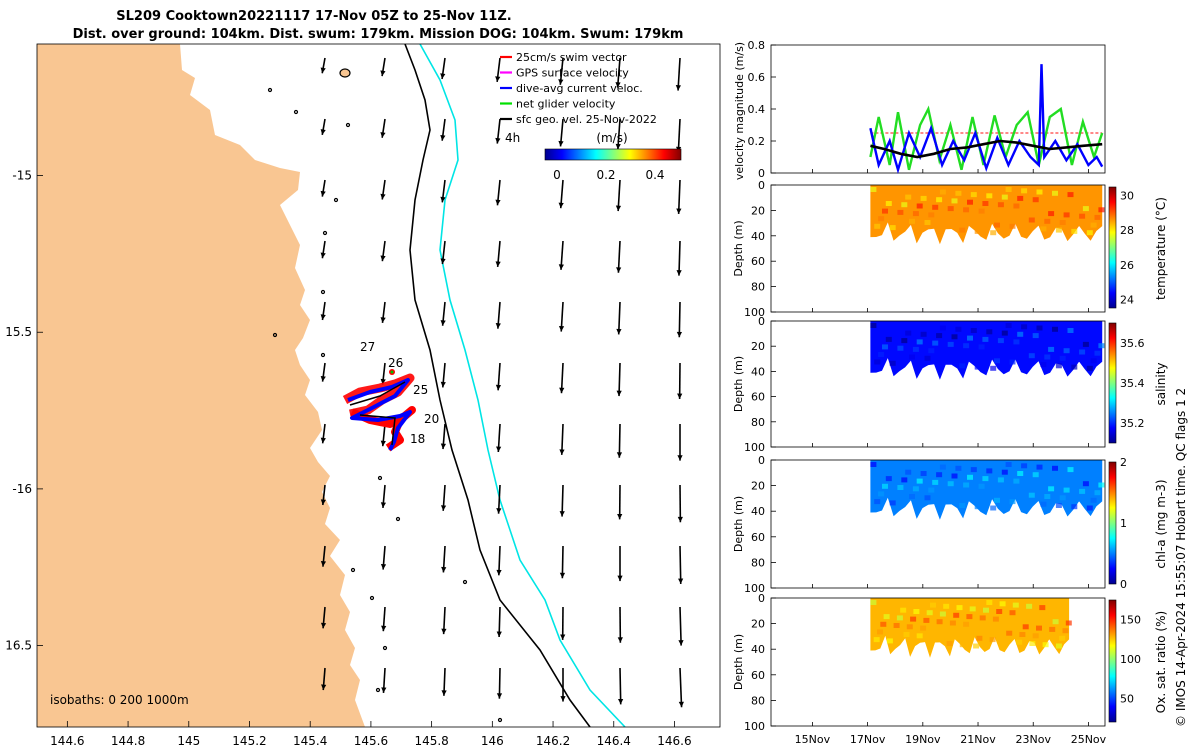  What do you see at coordinates (1132, 383) in the screenshot?
I see `colorbar-tick: 35.4` at bounding box center [1132, 383].